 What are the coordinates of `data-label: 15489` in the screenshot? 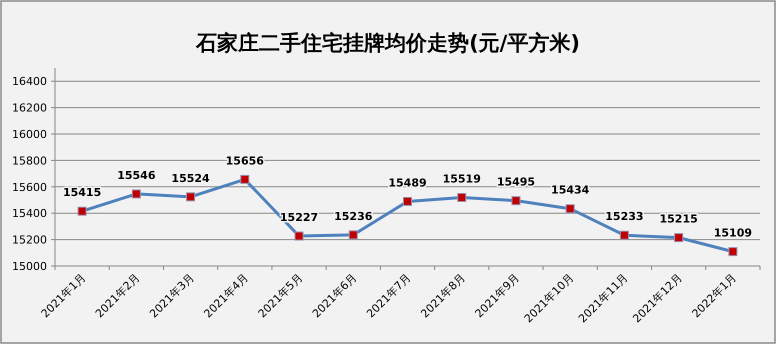 It's located at (407, 183).